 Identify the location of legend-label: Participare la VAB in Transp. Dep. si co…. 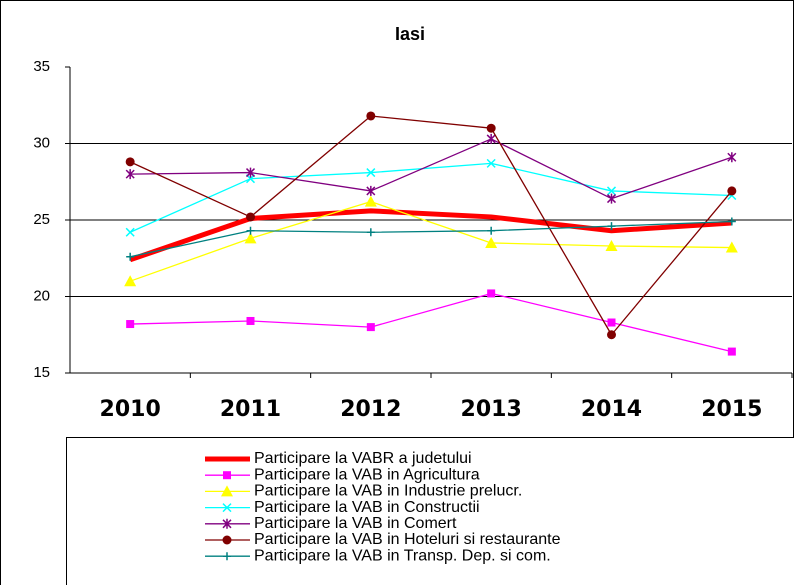
(402, 555).